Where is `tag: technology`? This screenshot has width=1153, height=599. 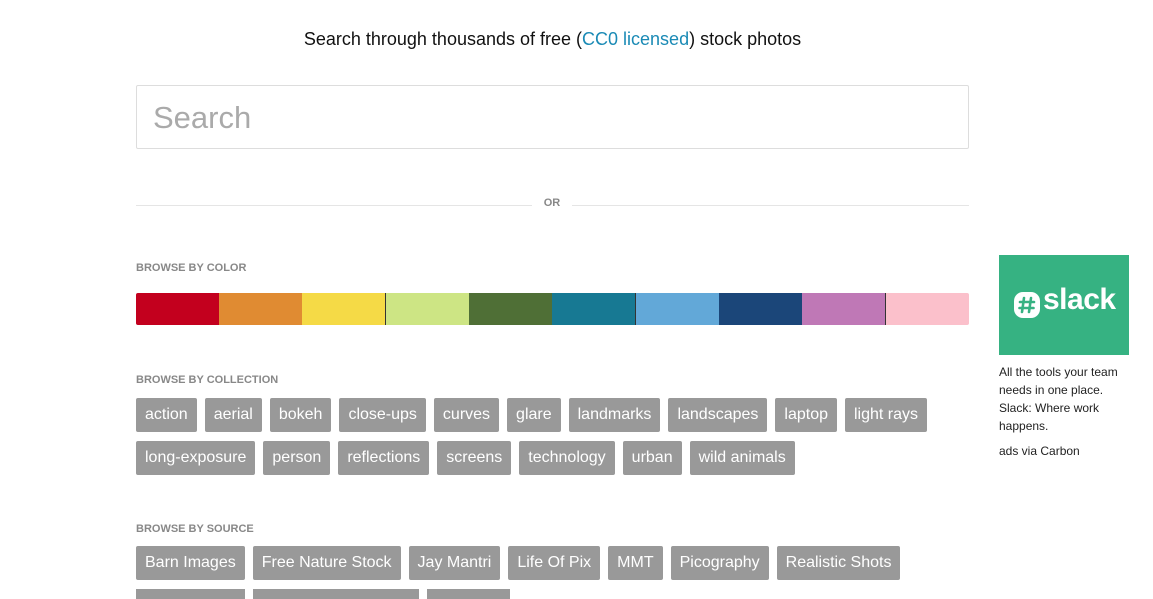
tag: technology is located at coordinates (567, 458).